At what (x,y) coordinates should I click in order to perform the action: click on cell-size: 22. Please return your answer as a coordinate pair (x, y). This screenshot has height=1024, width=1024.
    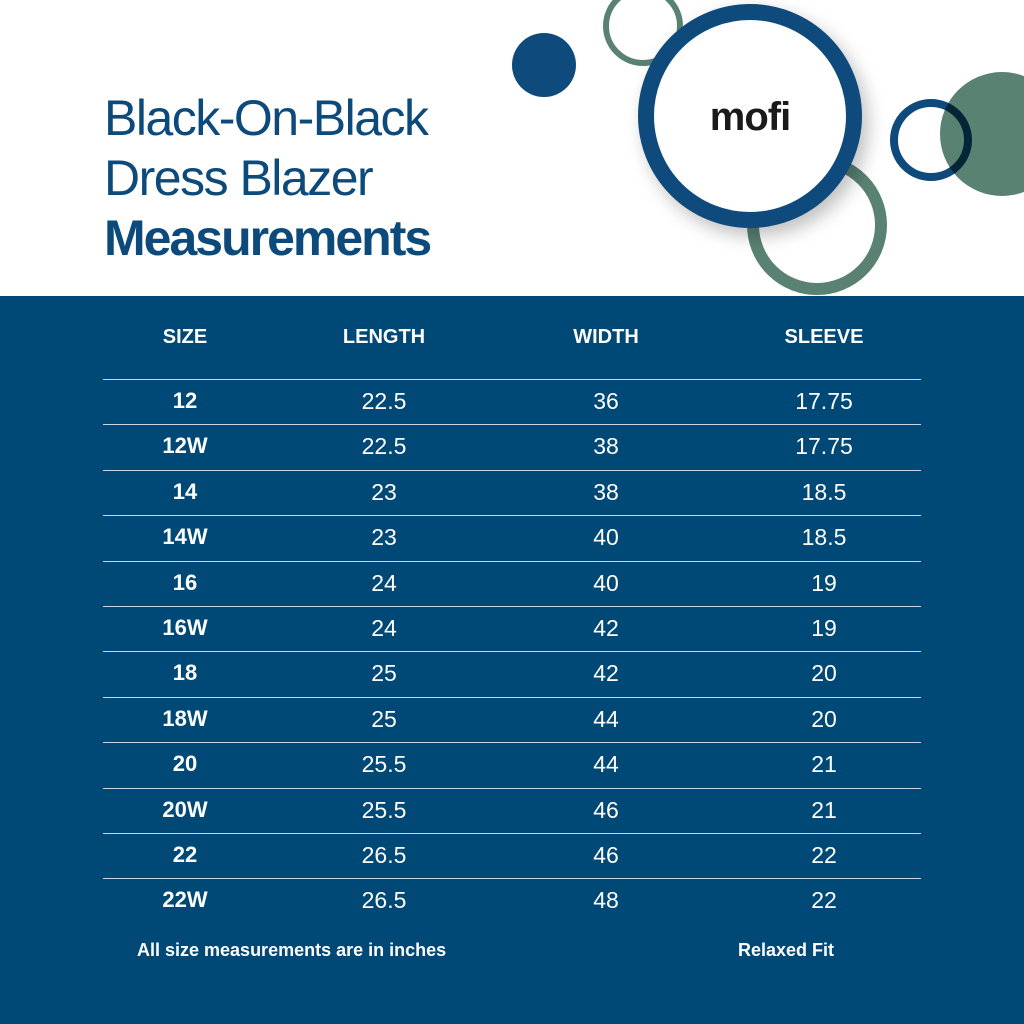
    Looking at the image, I should click on (185, 854).